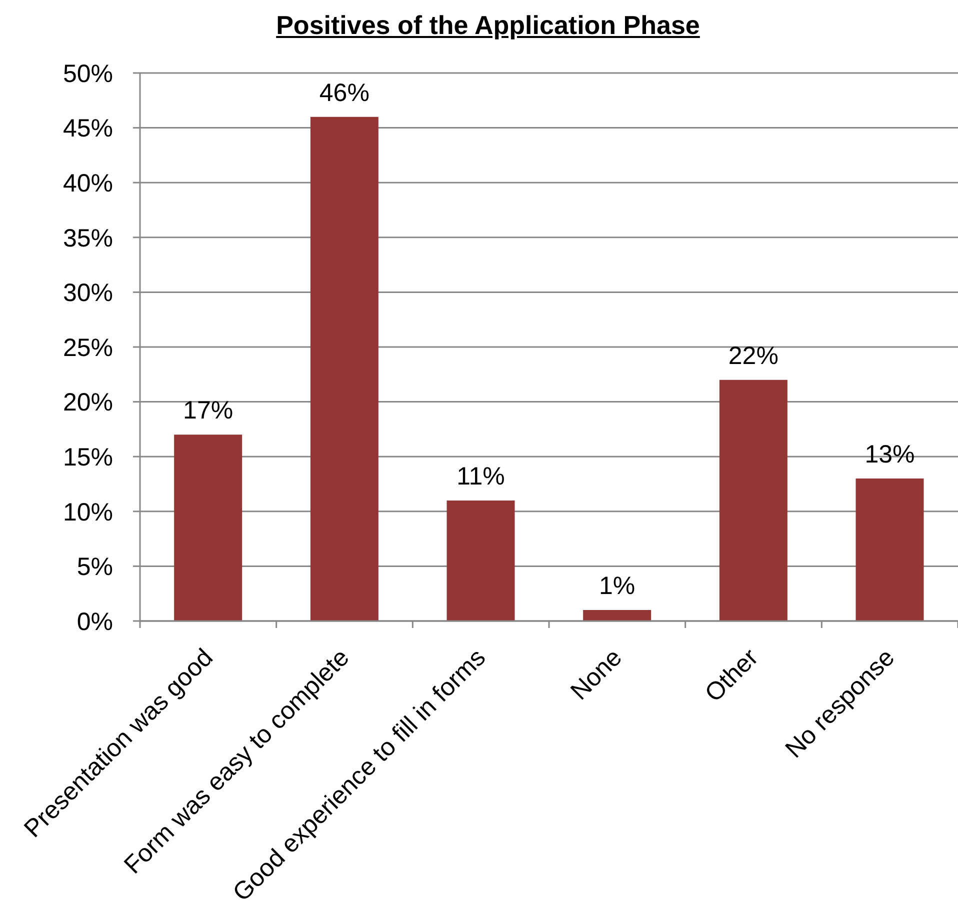 This screenshot has height=917, width=958. I want to click on y-tick-label: 10%, so click(87, 512).